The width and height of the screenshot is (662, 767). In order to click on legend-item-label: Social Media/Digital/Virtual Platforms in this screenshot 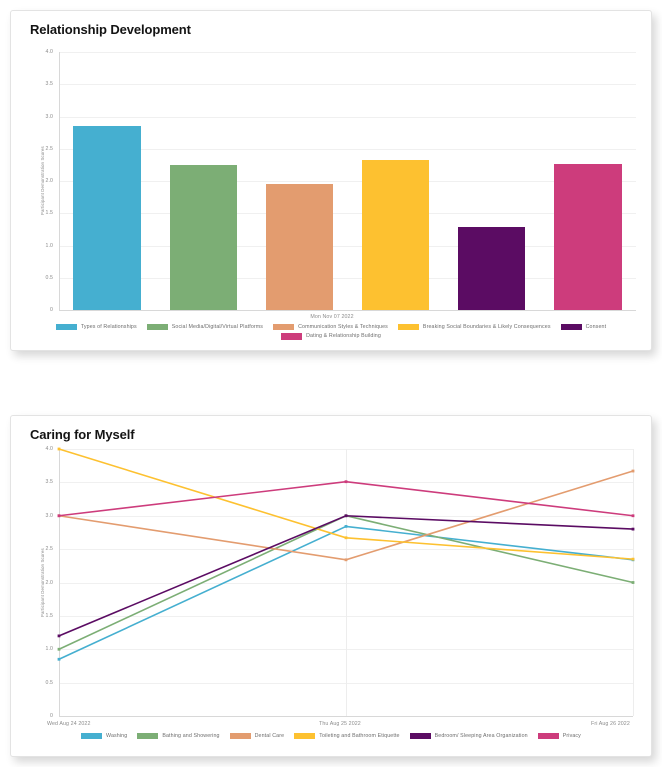, I will do `click(217, 326)`.